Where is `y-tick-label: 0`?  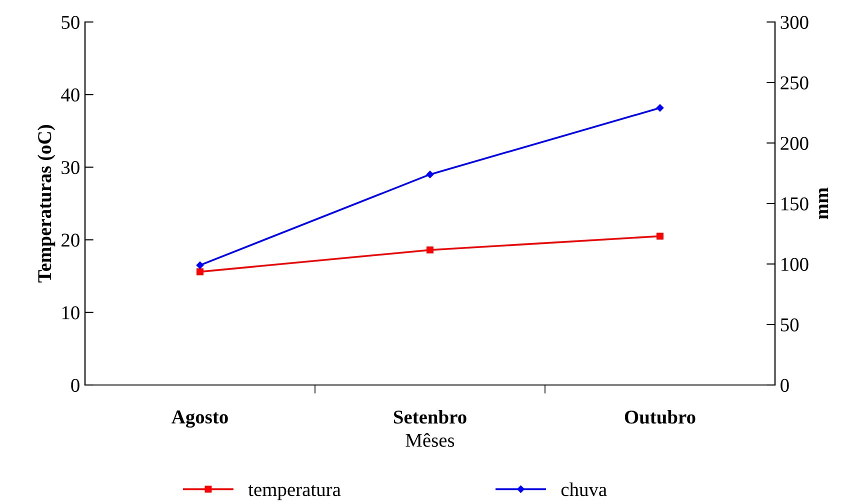
y-tick-label: 0 is located at coordinates (75, 385).